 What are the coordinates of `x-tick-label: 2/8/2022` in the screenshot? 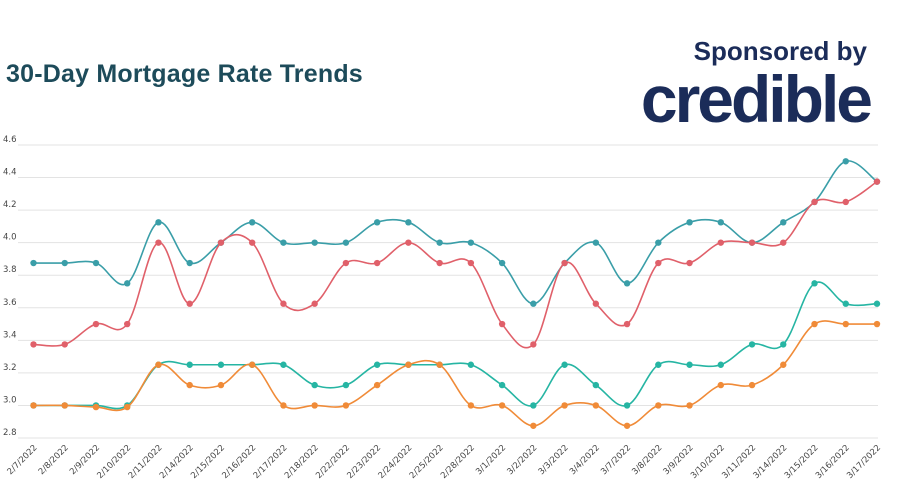 It's located at (54, 460).